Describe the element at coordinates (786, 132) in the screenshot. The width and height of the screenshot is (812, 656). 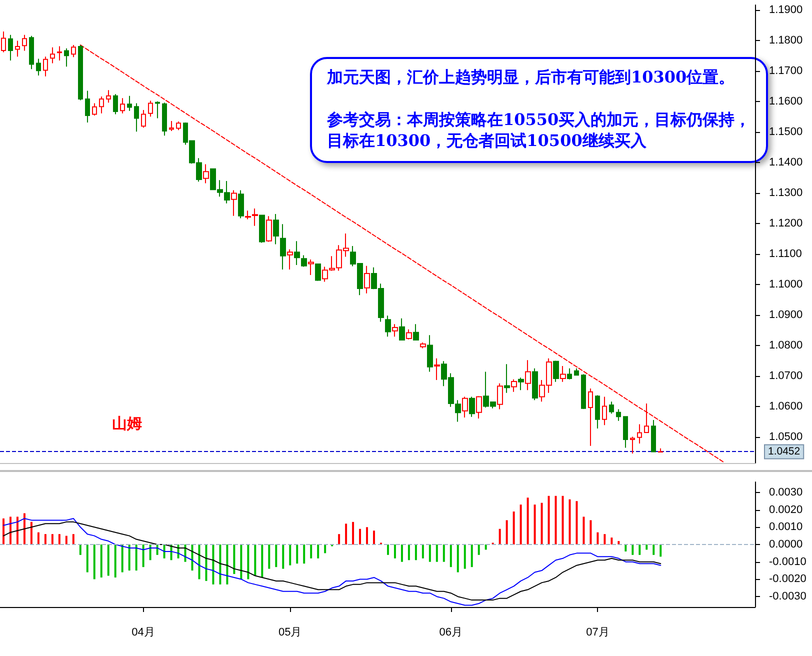
I see `y-tick-label: 1.1500` at that location.